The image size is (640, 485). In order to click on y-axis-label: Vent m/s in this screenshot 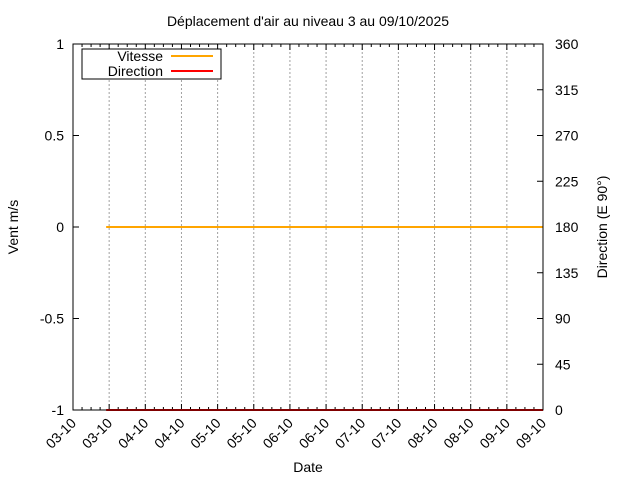, I will do `click(13, 227)`.